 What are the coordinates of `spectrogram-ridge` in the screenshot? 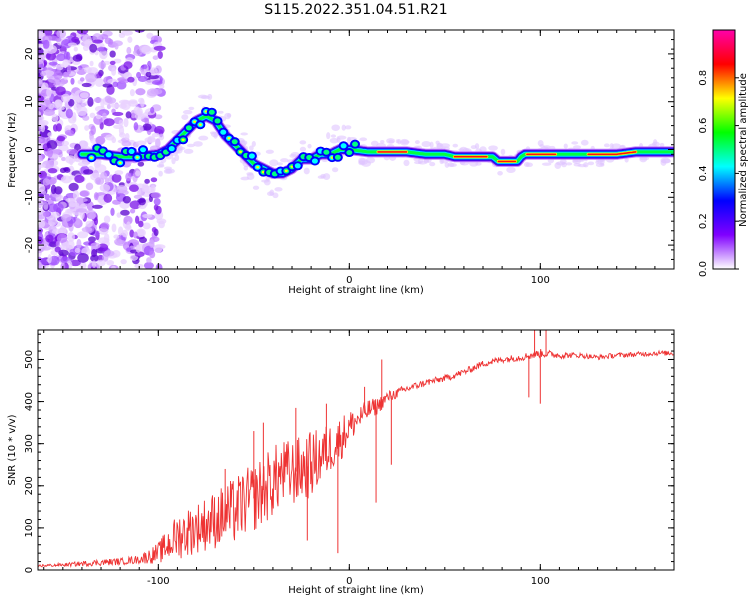 It's located at (375, 143).